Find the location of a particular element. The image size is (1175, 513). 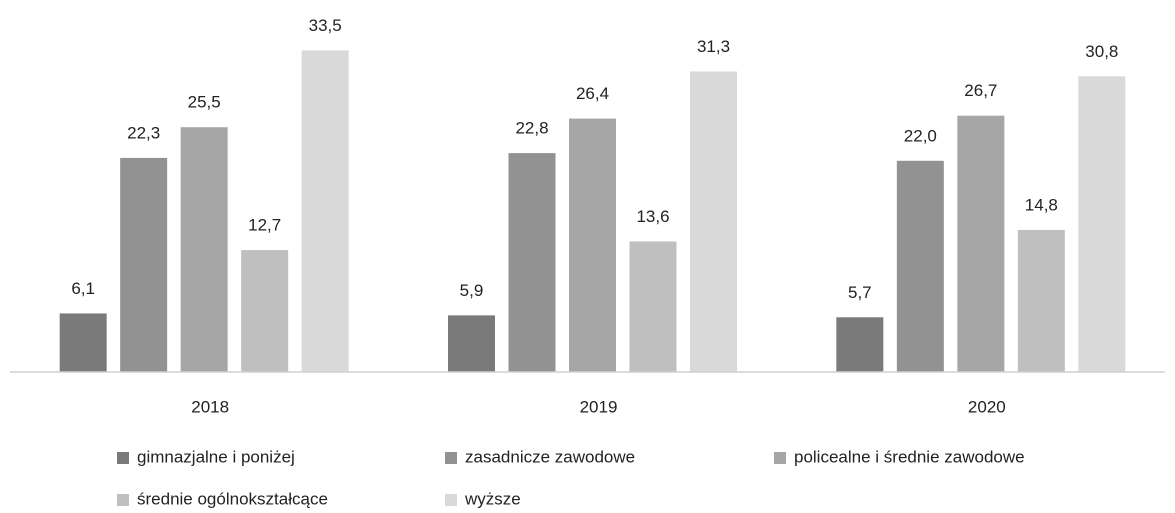

data-label: 25,5 is located at coordinates (204, 102).